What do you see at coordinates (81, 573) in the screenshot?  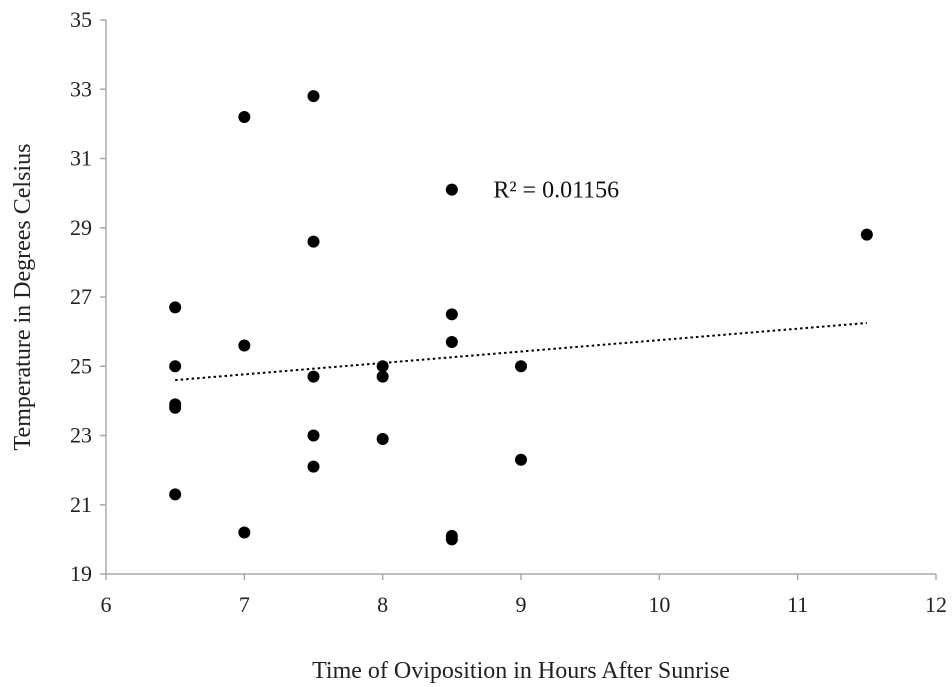 I see `y-tick-label: 19` at bounding box center [81, 573].